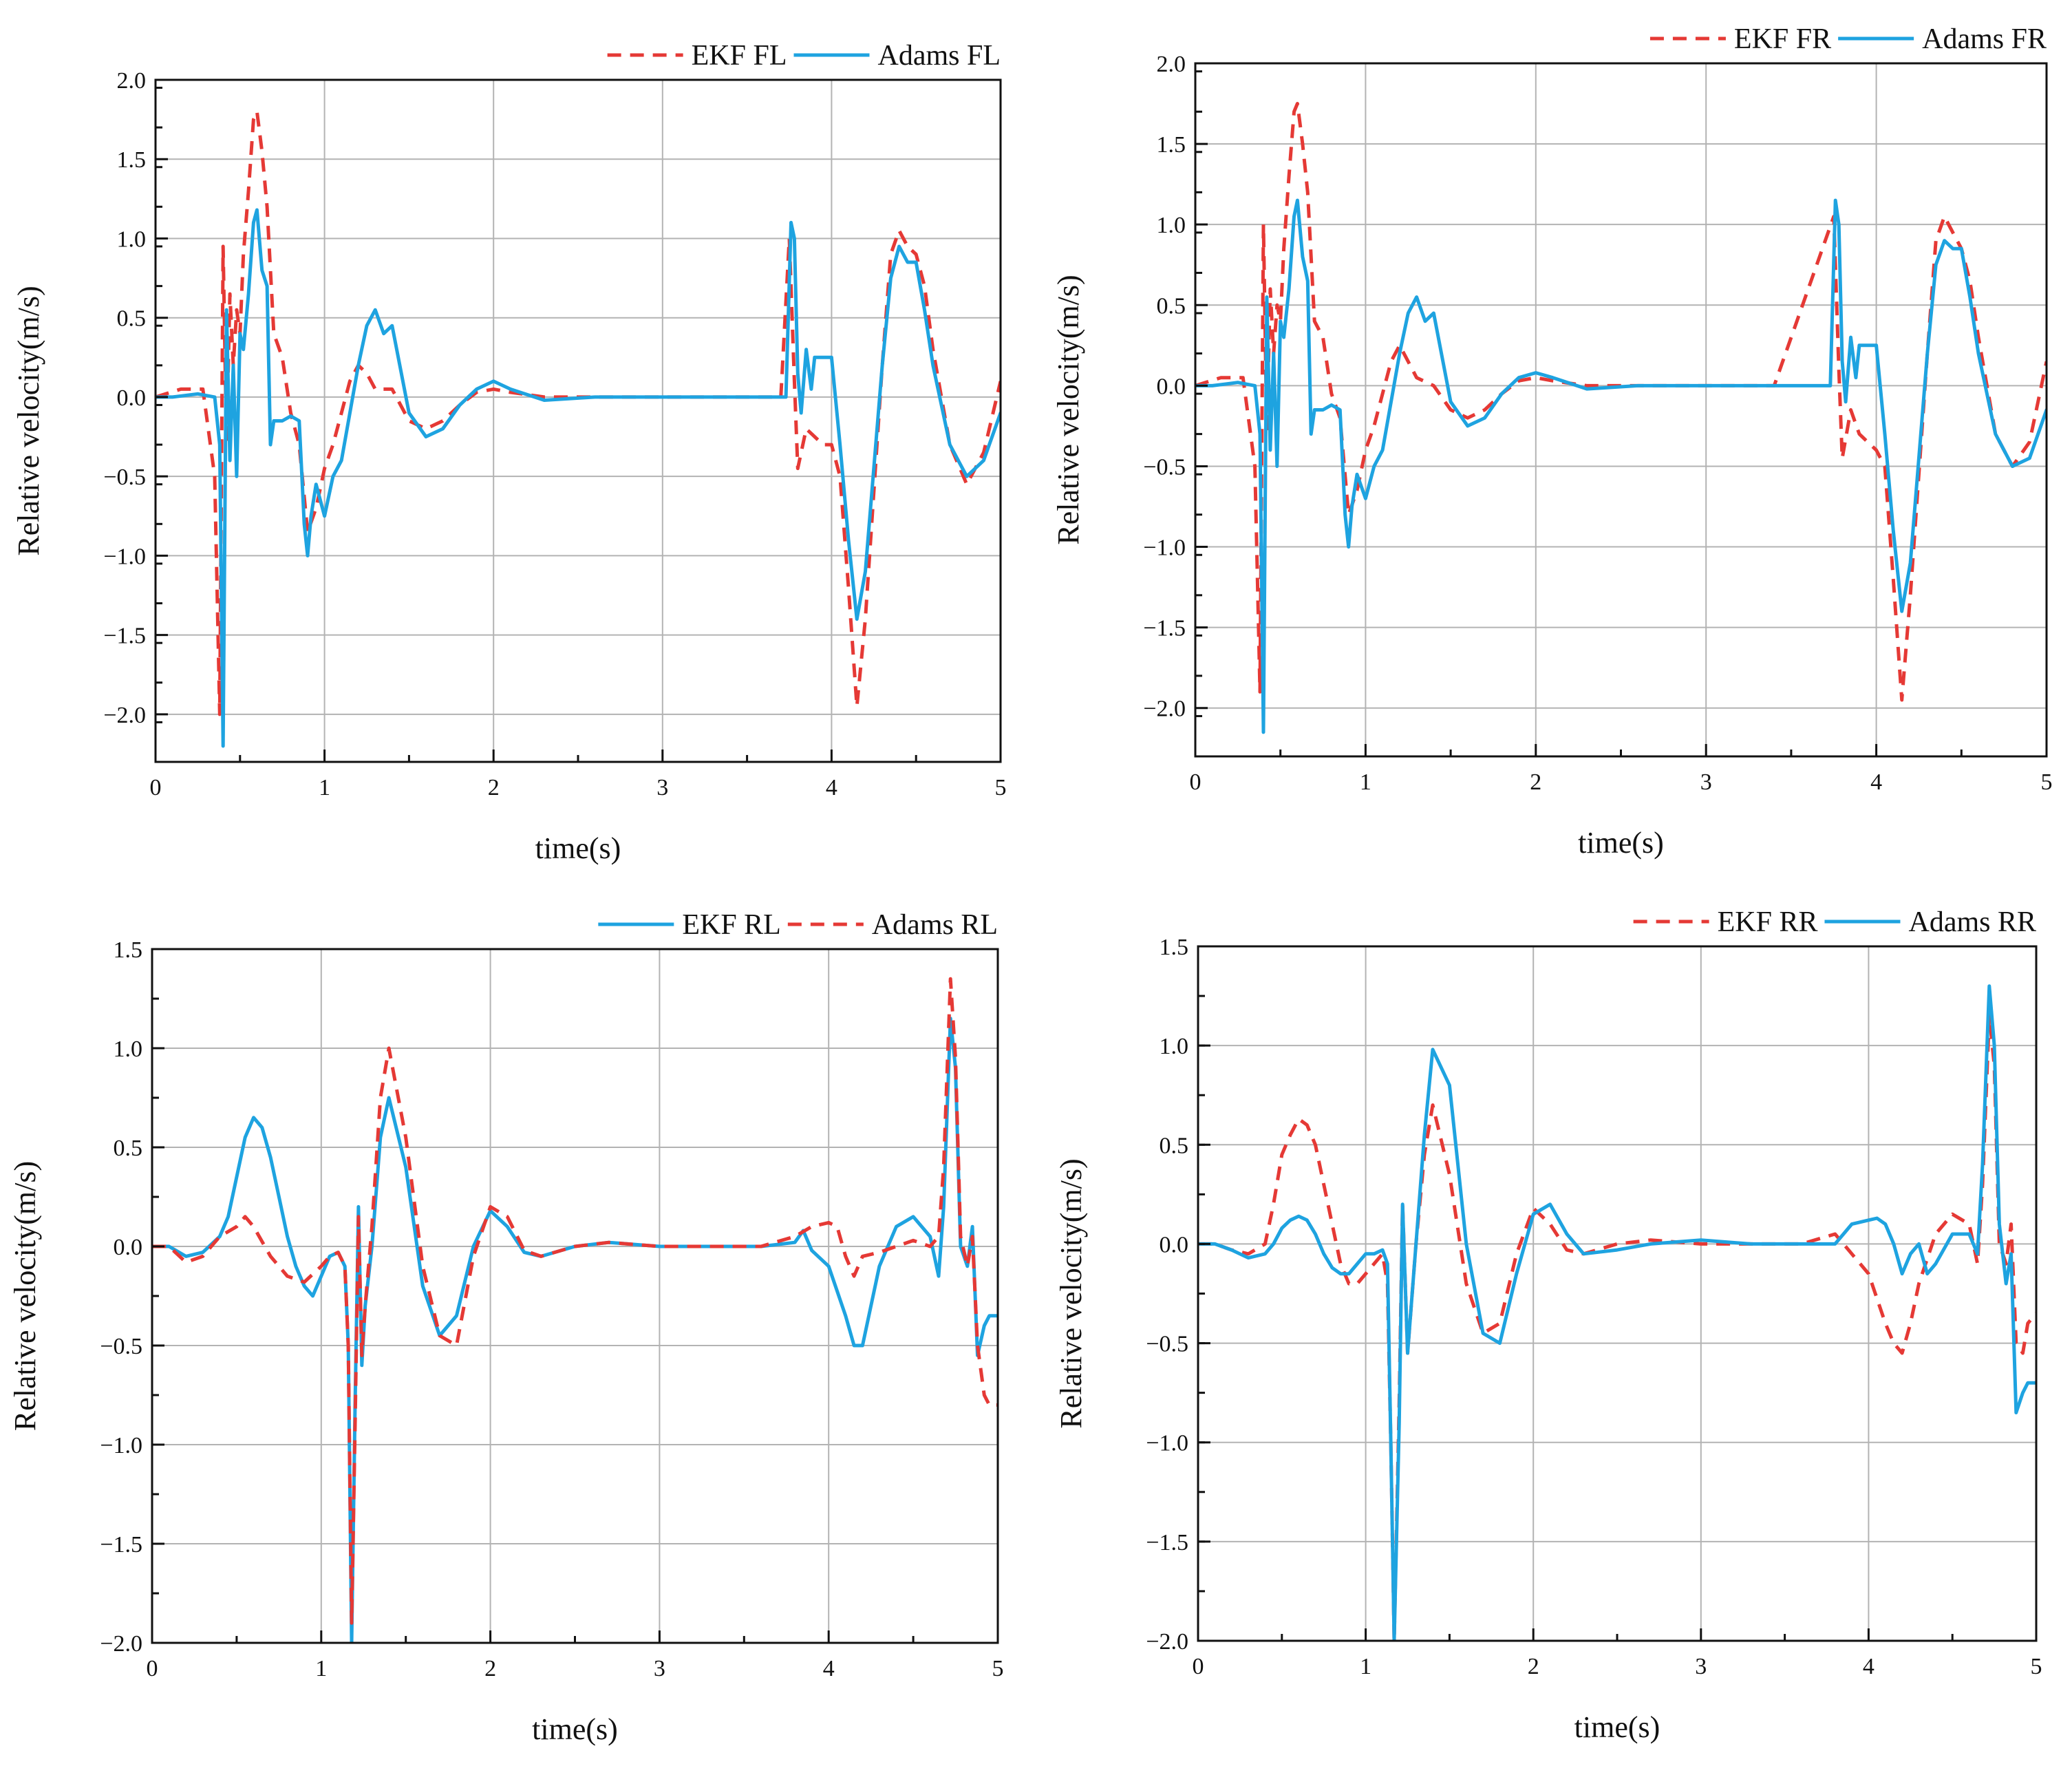  Describe the element at coordinates (1621, 466) in the screenshot. I see `series-line-adams-fr` at that location.